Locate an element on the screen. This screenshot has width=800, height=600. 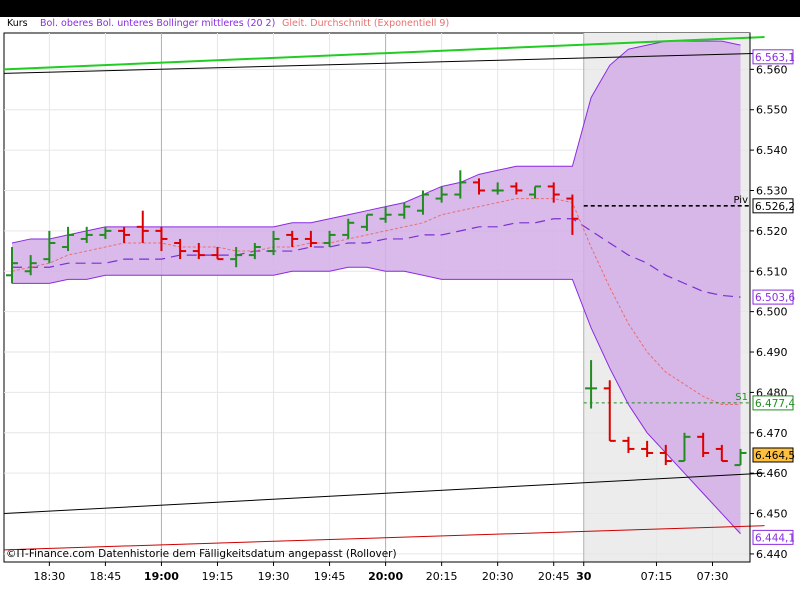
channel-line-red is located at coordinates (384, 538).